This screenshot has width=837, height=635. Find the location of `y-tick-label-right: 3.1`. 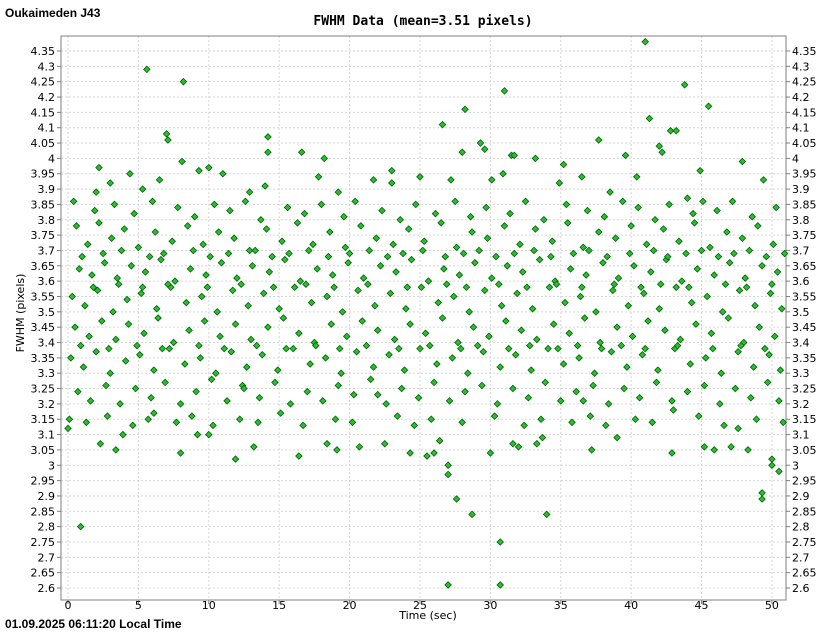

y-tick-label-right: 3.1 is located at coordinates (801, 435).